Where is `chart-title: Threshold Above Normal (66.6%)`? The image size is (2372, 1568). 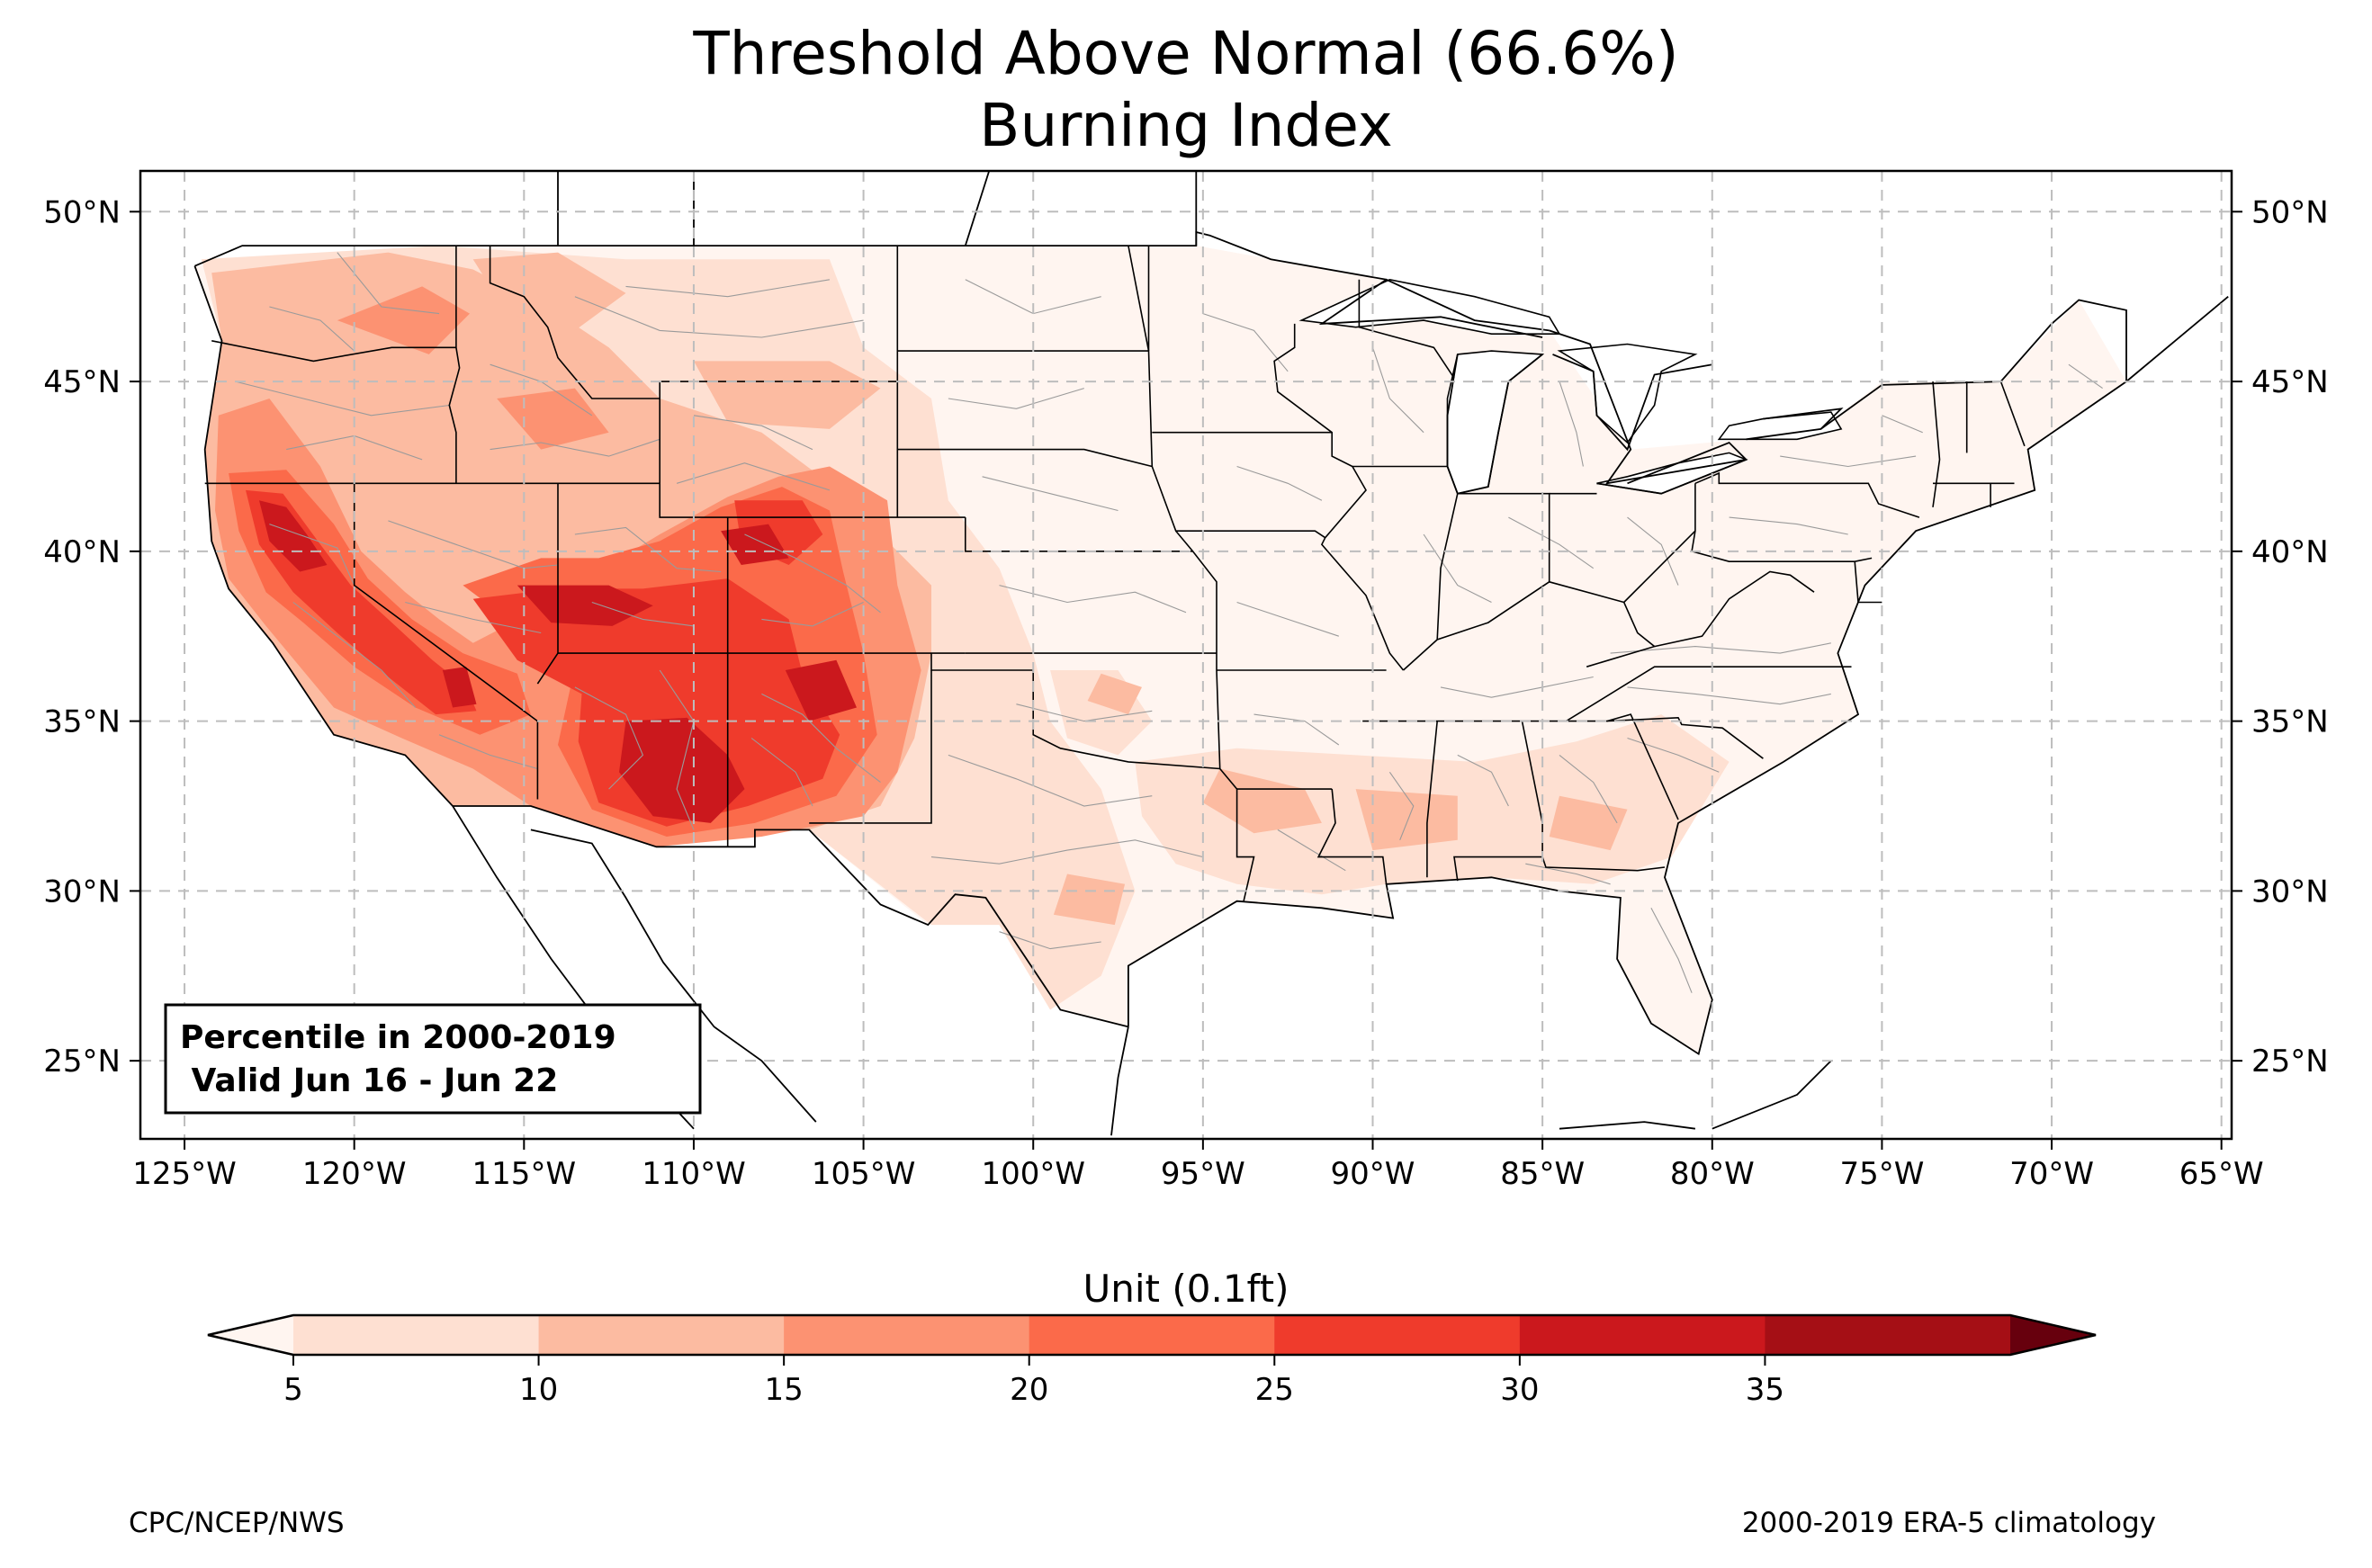 chart-title: Threshold Above Normal (66.6%) is located at coordinates (1186, 53).